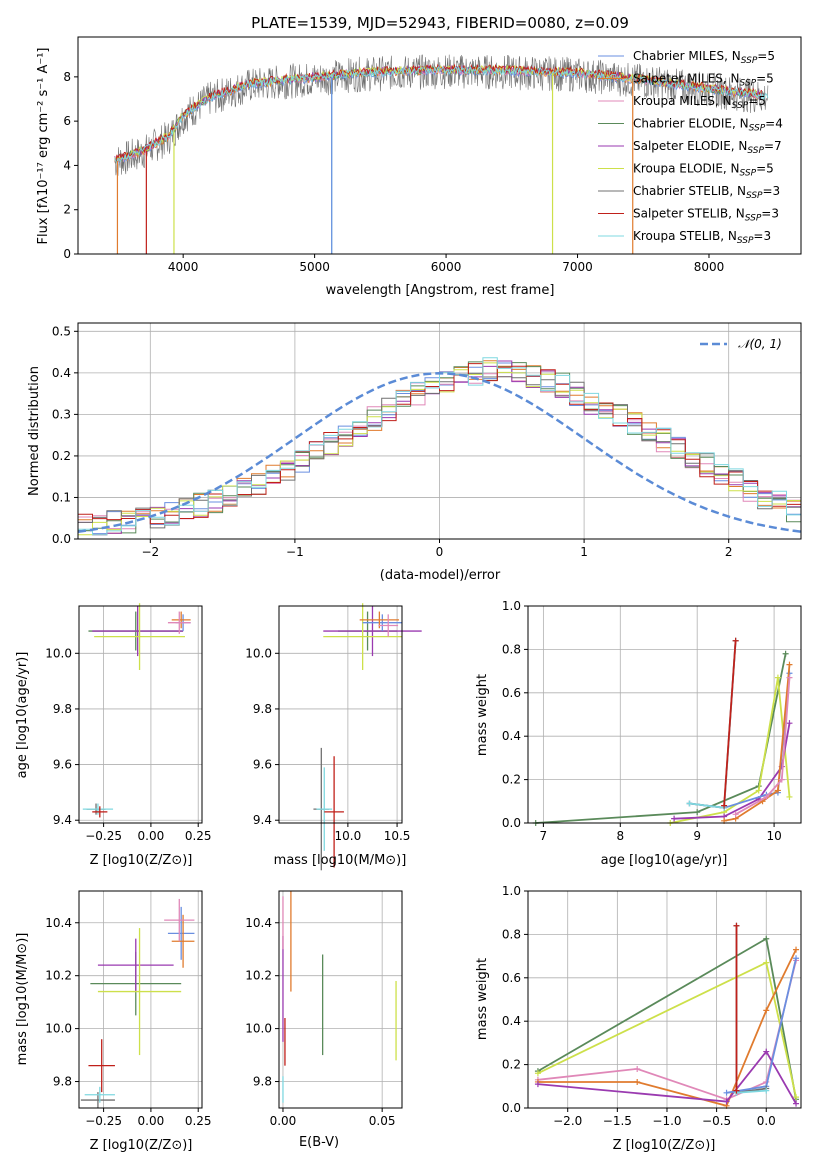  Describe the element at coordinates (577, 267) in the screenshot. I see `x-tick-label: 7000` at that location.